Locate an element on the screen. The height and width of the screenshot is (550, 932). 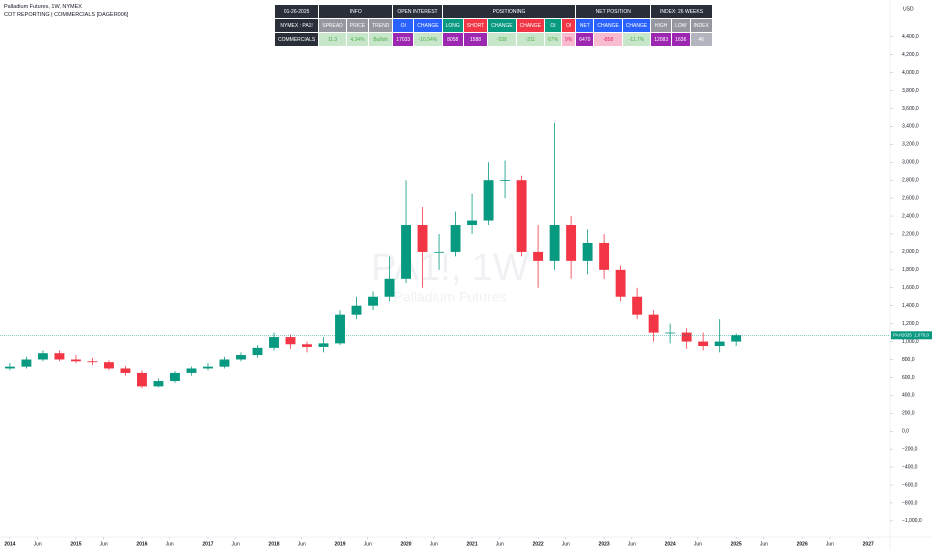
x-tick-label: 2017 is located at coordinates (207, 544).